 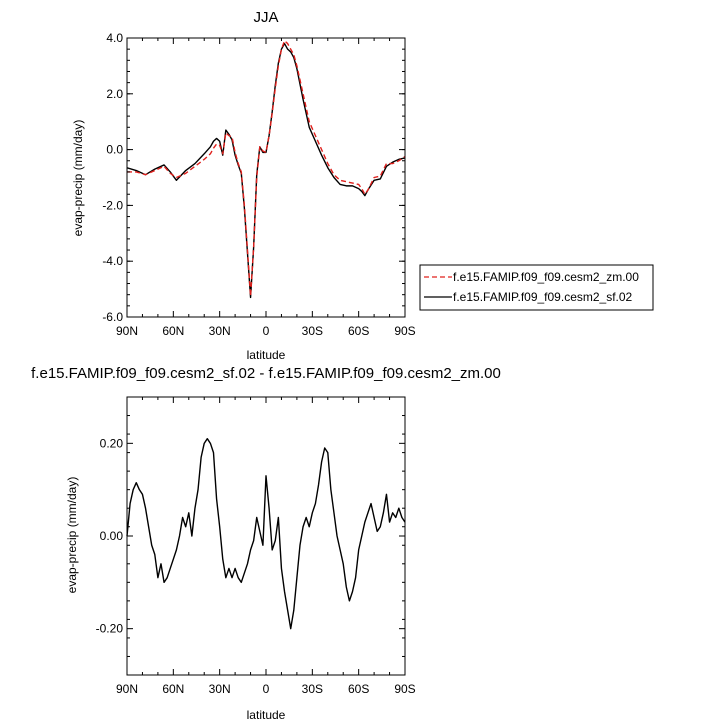 I want to click on legend-label-sf: f.e15.FAMIP.f09_f09.cesm2_sf.02, so click(x=543, y=297).